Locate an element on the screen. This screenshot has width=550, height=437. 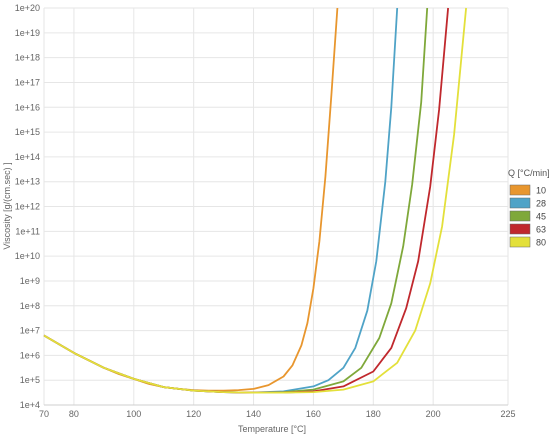
y-tick-label: 1e+9 is located at coordinates (30, 281).